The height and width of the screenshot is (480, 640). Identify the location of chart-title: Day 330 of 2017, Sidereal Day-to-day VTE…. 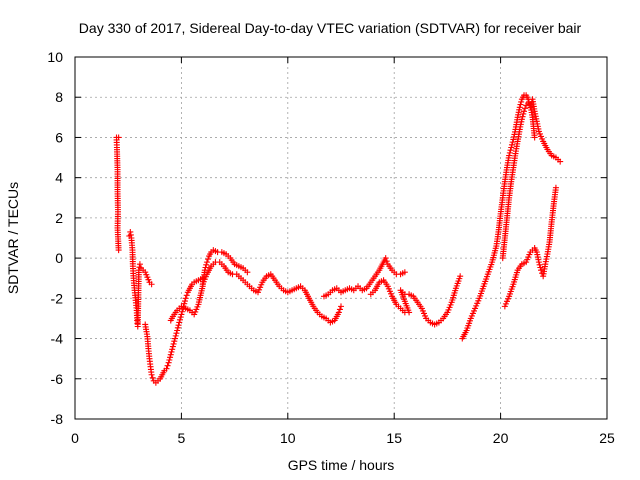
(330, 28).